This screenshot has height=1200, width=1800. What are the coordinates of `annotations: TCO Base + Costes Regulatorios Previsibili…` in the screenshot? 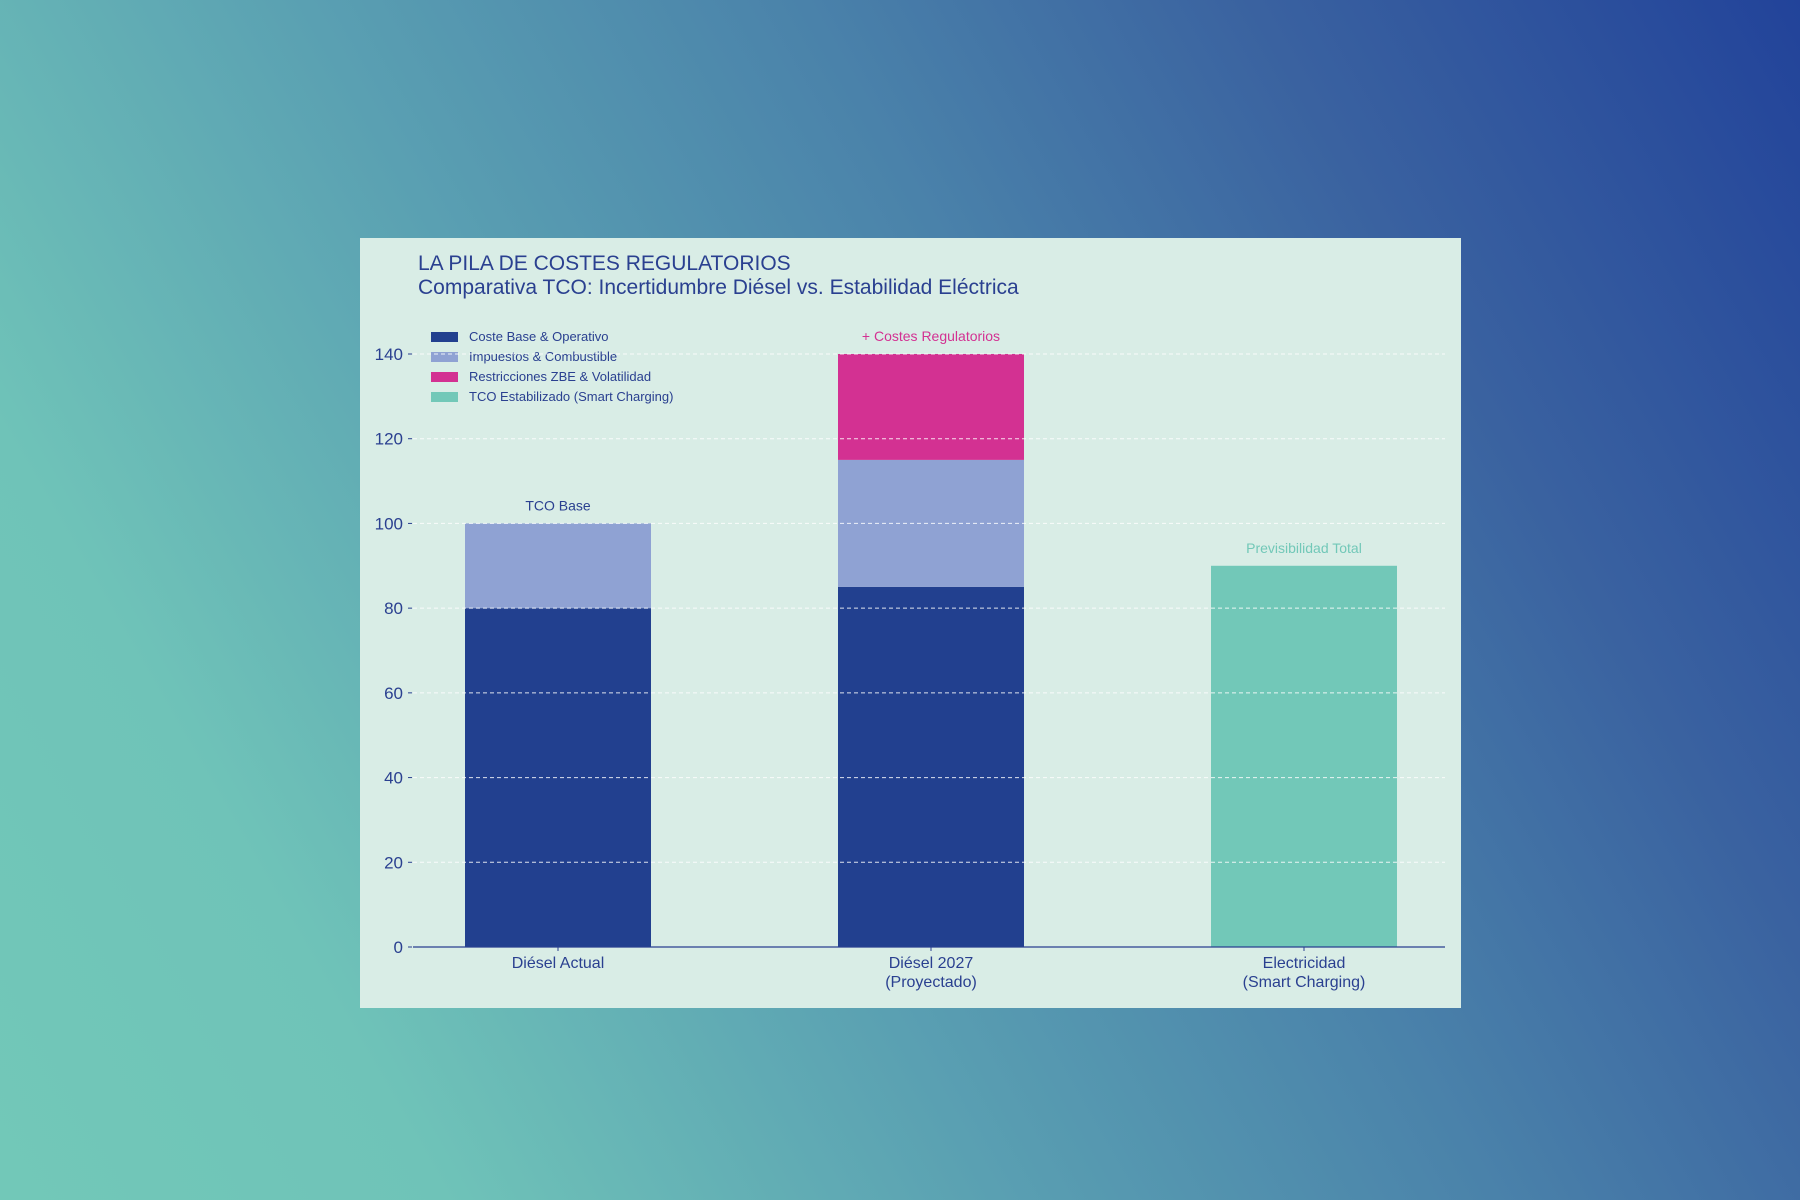 It's located at (943, 442).